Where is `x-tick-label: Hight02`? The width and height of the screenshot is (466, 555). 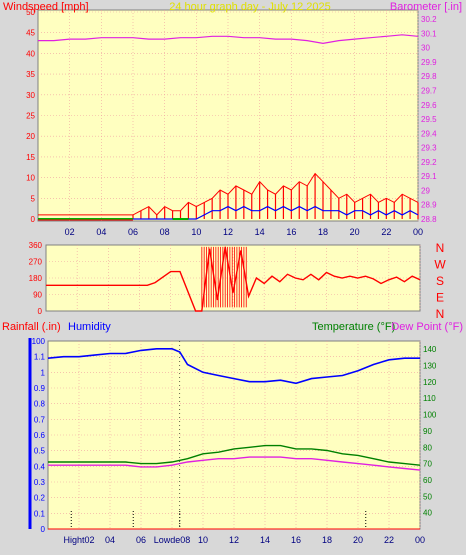 x-tick-label: Hight02 is located at coordinates (78, 540).